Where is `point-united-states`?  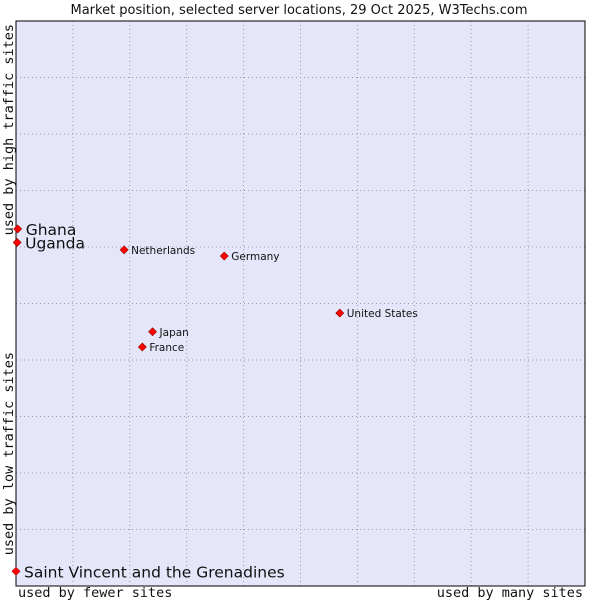
point-united-states is located at coordinates (340, 313).